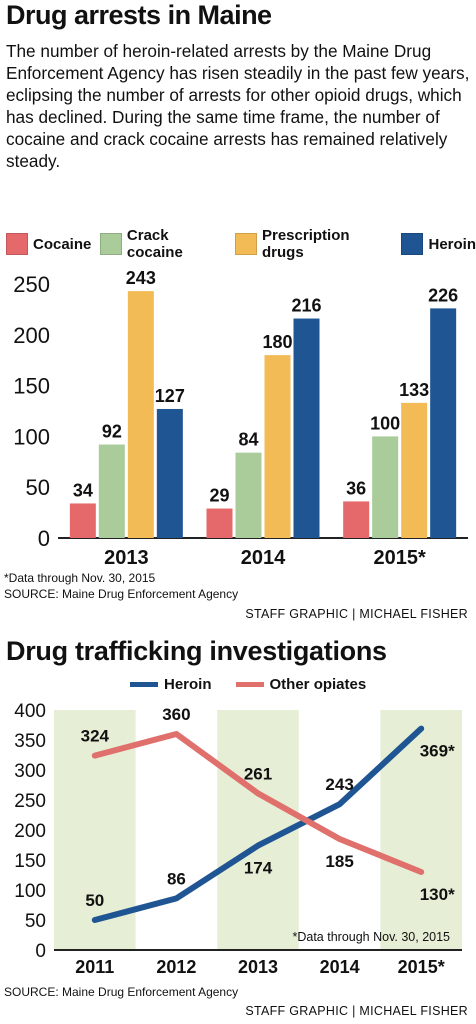  What do you see at coordinates (258, 868) in the screenshot?
I see `data-label-heroin: 174` at bounding box center [258, 868].